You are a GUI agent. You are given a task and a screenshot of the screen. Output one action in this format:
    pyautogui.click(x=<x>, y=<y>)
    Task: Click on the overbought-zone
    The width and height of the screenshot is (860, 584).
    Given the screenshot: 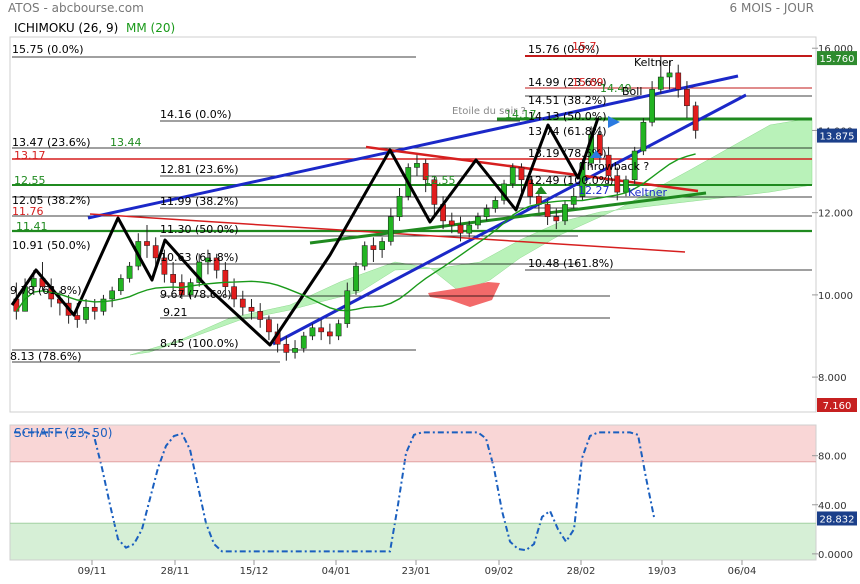 What is the action you would take?
    pyautogui.click(x=413, y=443)
    